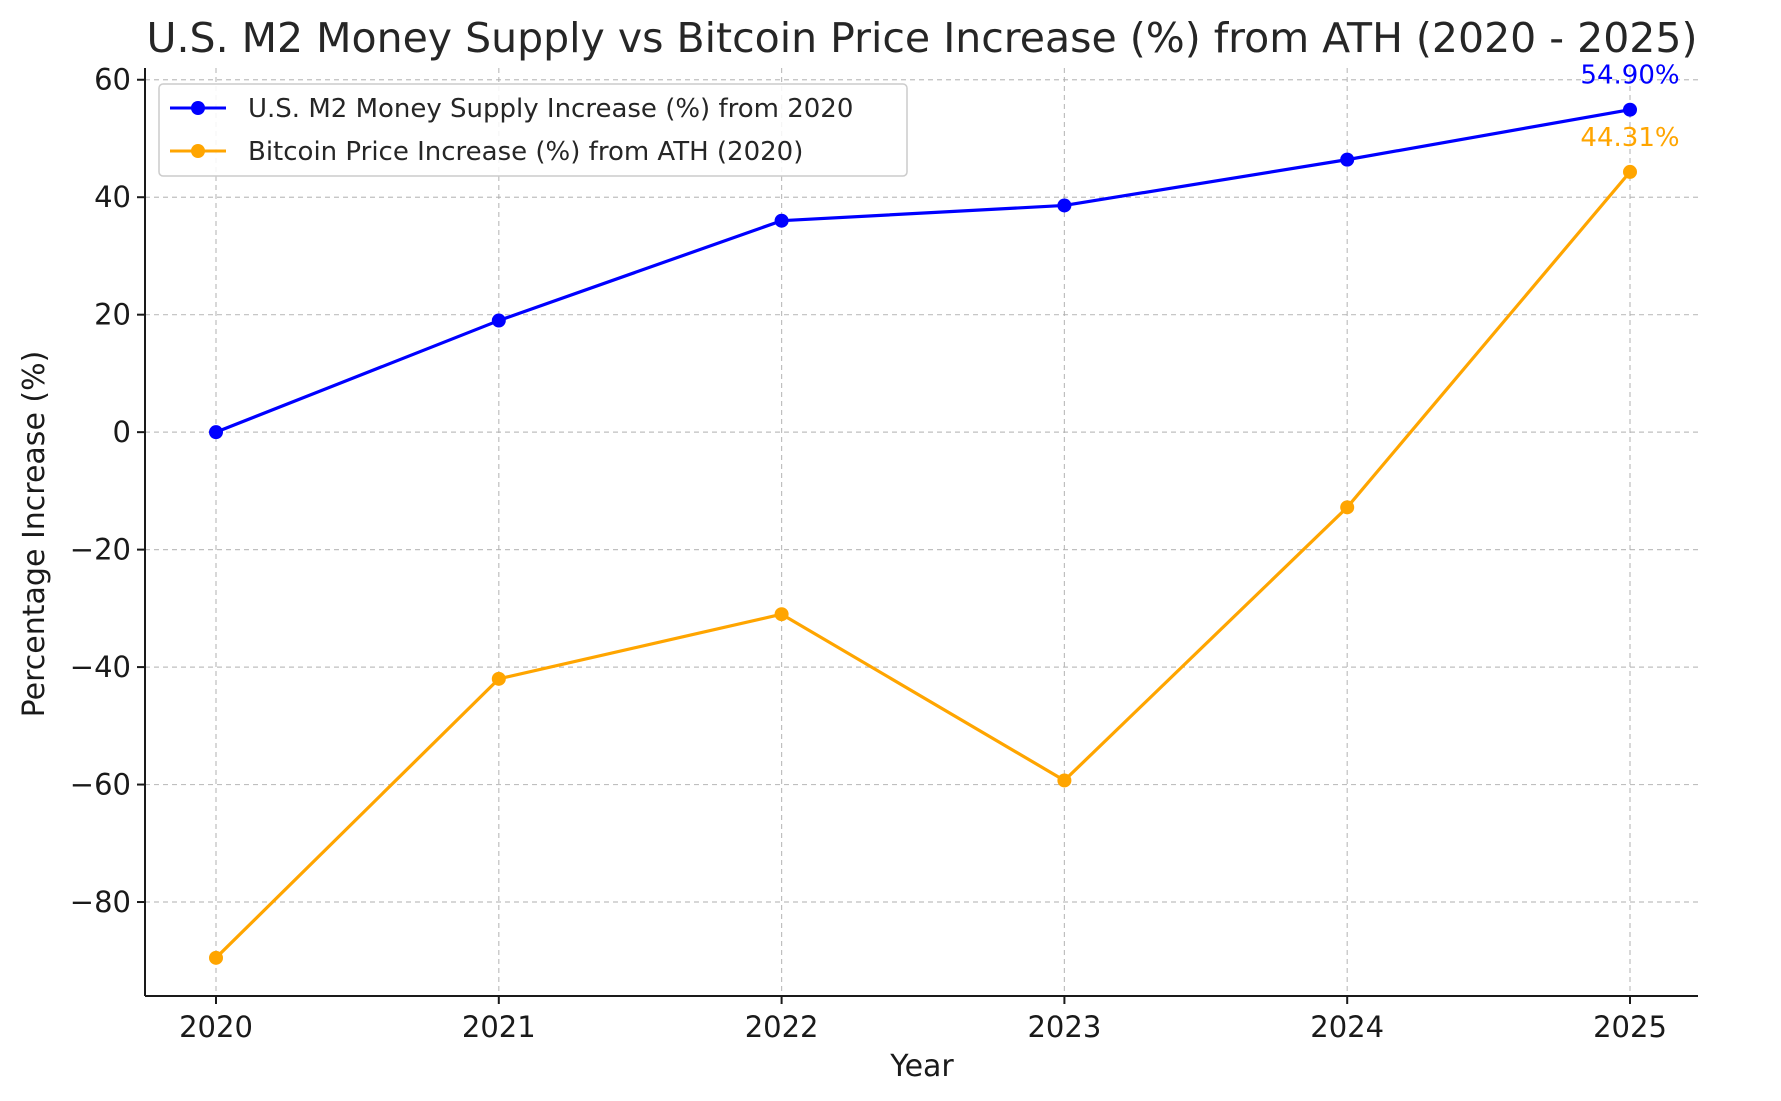 The width and height of the screenshot is (1781, 1101). Describe the element at coordinates (112, 197) in the screenshot. I see `y-tick-label: 40` at that location.